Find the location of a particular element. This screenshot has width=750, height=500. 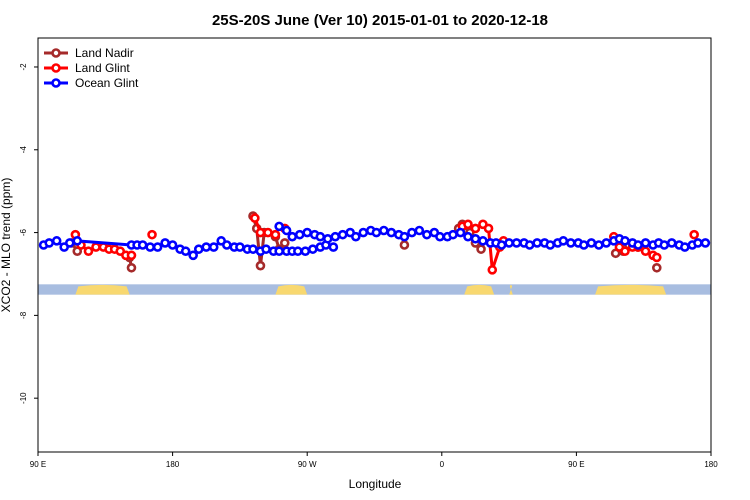

y-tick-label: -4 is located at coordinates (23, 150).